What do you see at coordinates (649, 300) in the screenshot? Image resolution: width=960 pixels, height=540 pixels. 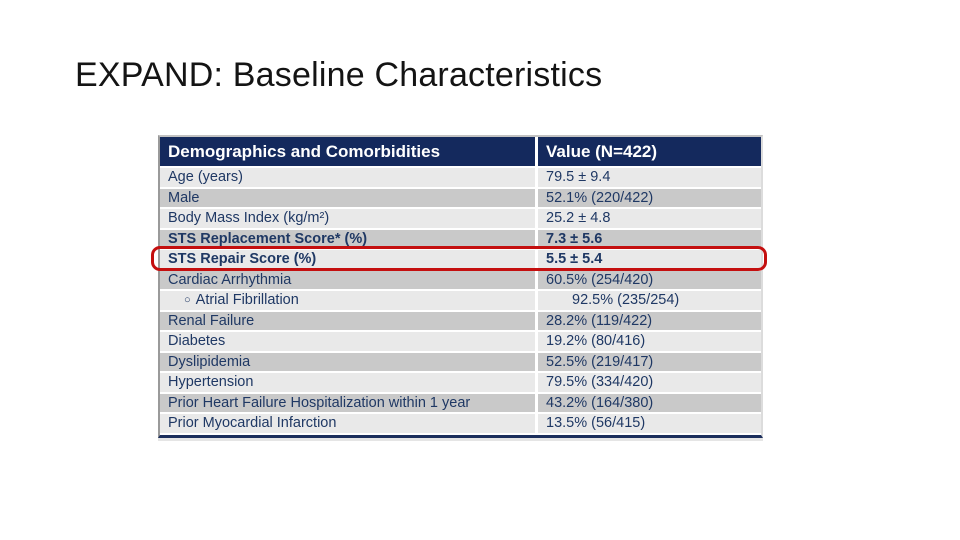 I see `row-value: 92.5% (235/254)` at bounding box center [649, 300].